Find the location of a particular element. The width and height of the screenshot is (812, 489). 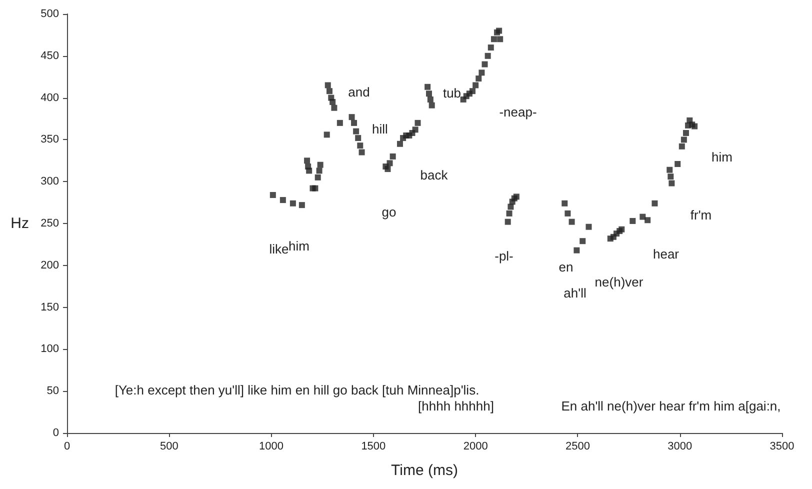

annotation: hear is located at coordinates (666, 254).